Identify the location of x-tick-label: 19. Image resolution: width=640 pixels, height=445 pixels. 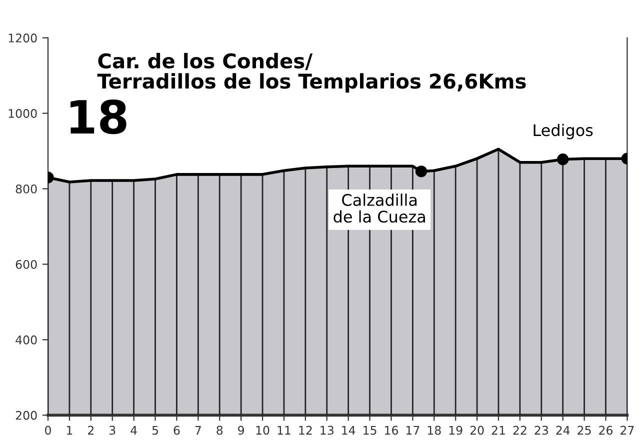
(455, 430).